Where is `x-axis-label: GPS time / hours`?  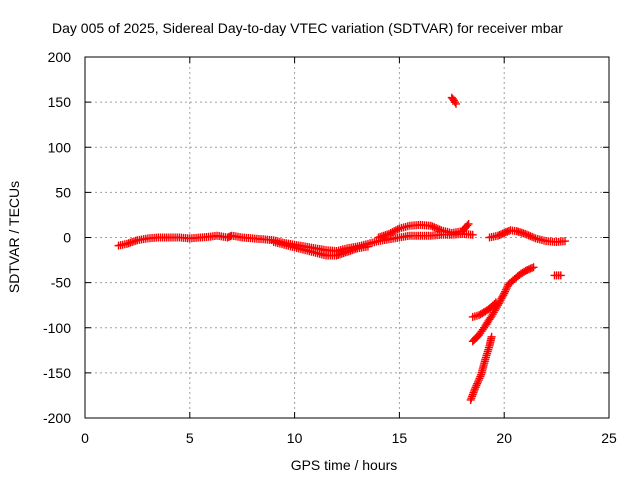 x-axis-label: GPS time / hours is located at coordinates (344, 465).